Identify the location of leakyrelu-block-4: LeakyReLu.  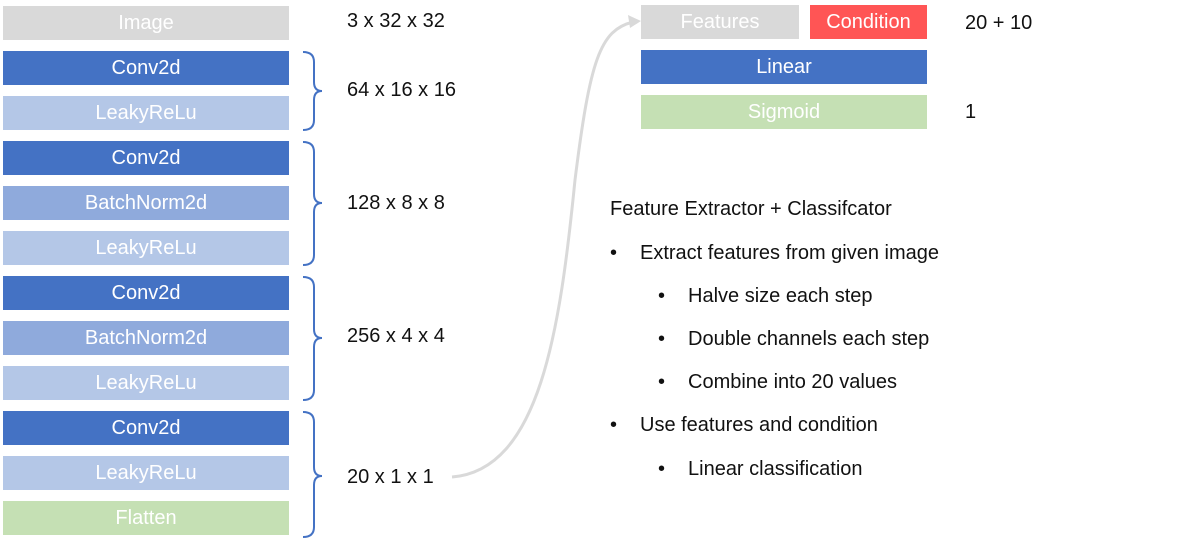
(146, 473).